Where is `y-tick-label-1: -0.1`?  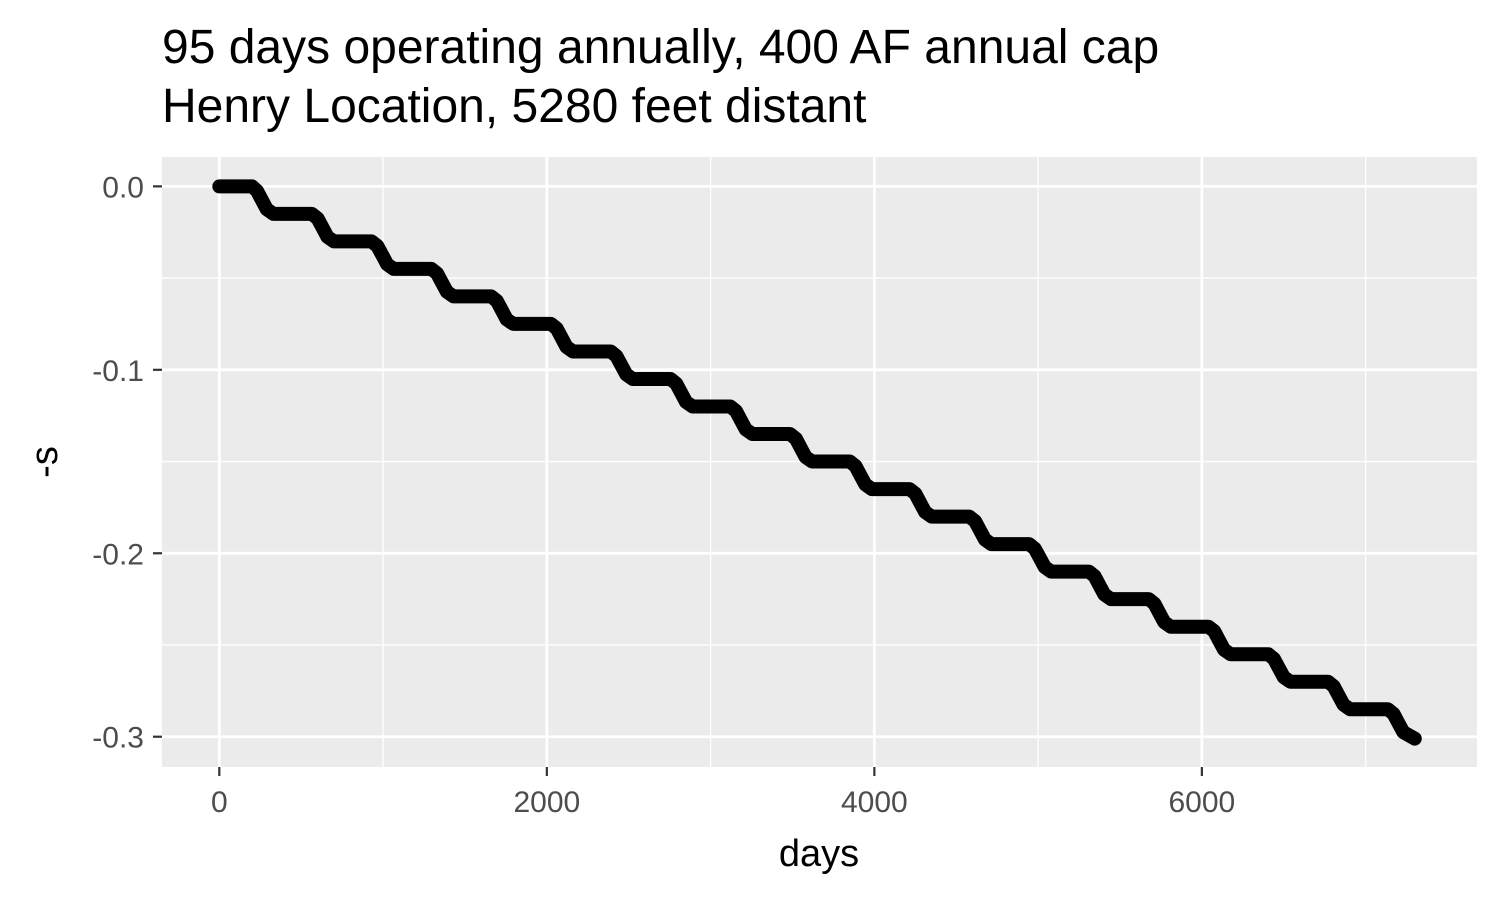 y-tick-label-1: -0.1 is located at coordinates (118, 371).